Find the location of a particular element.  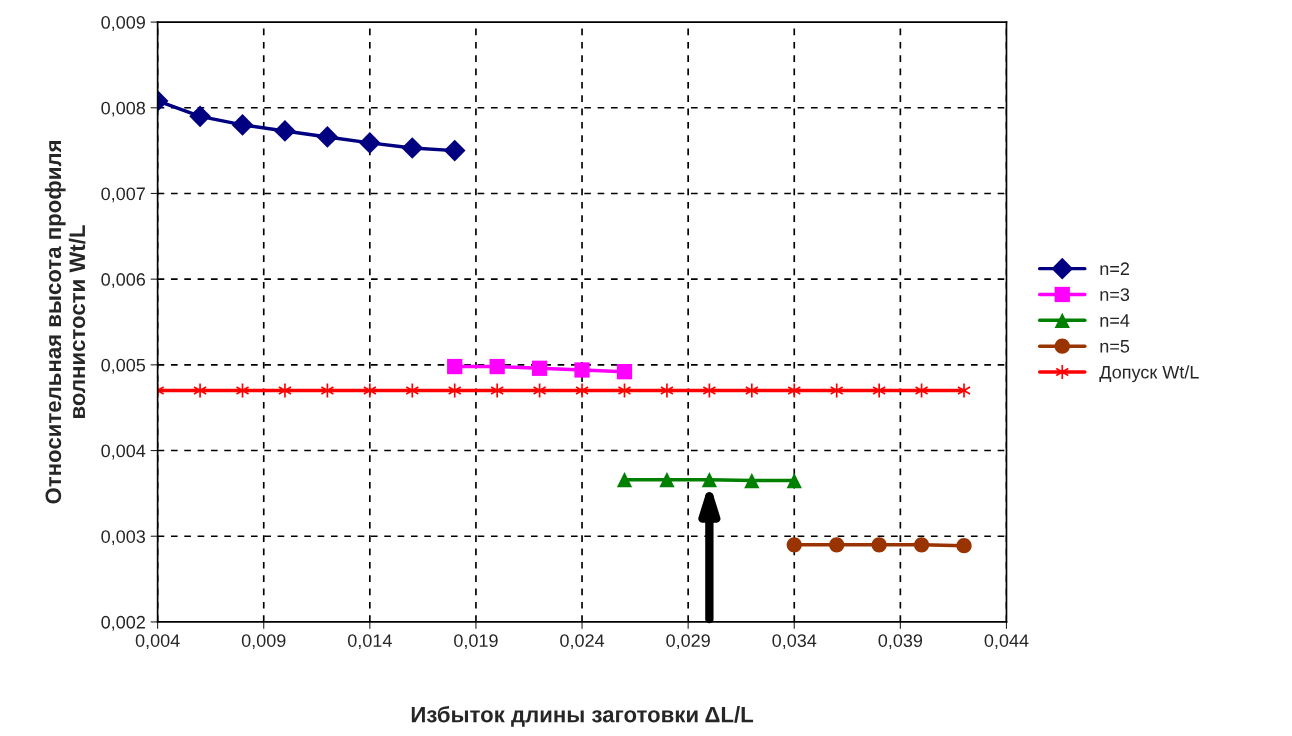

y-tick-label: 0,008 is located at coordinates (123, 109).